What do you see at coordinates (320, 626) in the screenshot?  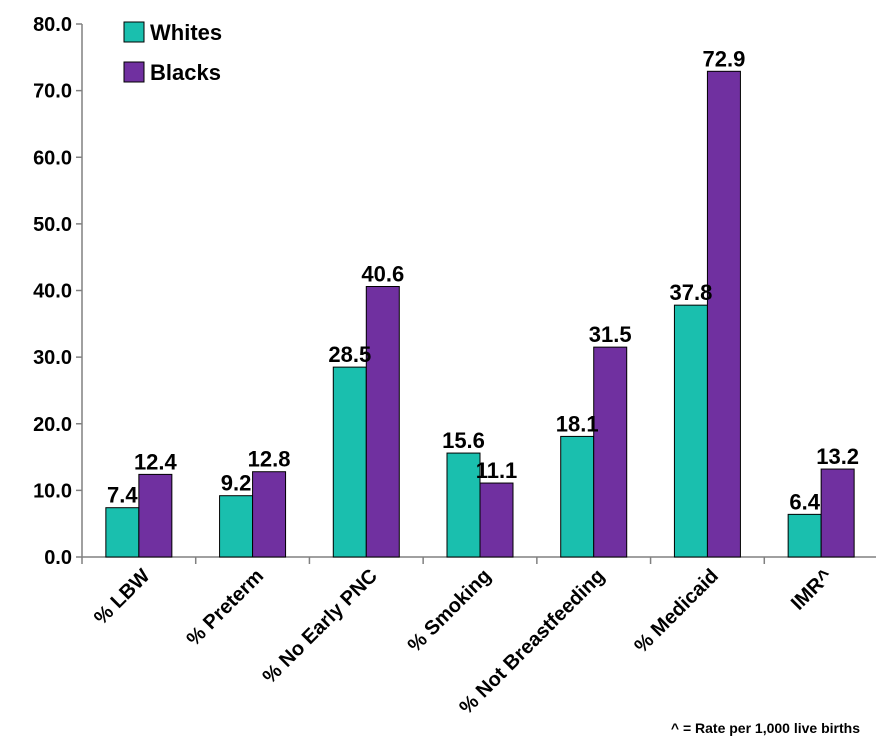 I see `x-category-label: % No Early PNC` at bounding box center [320, 626].